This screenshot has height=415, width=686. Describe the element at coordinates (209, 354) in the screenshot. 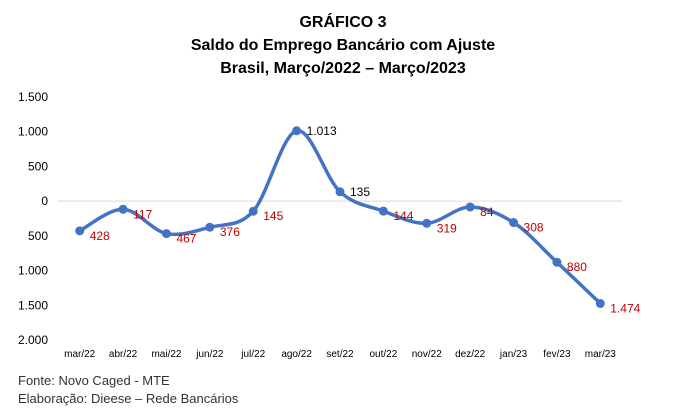

I see `x-tick-label: jun/22` at that location.